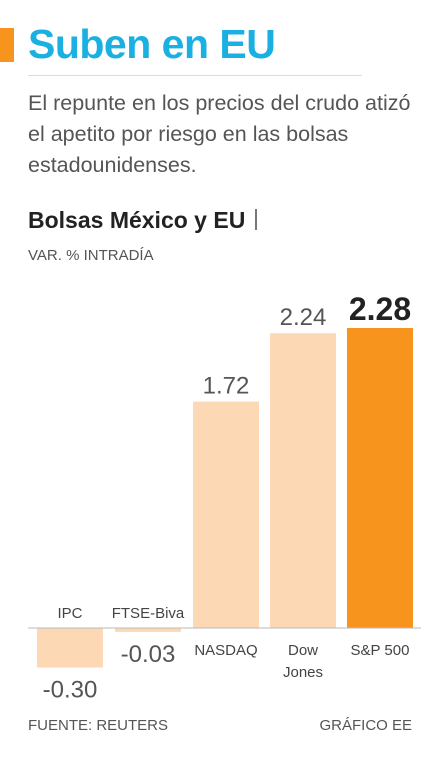 The image size is (443, 768). What do you see at coordinates (152, 44) in the screenshot?
I see `page-title: Suben en EU` at bounding box center [152, 44].